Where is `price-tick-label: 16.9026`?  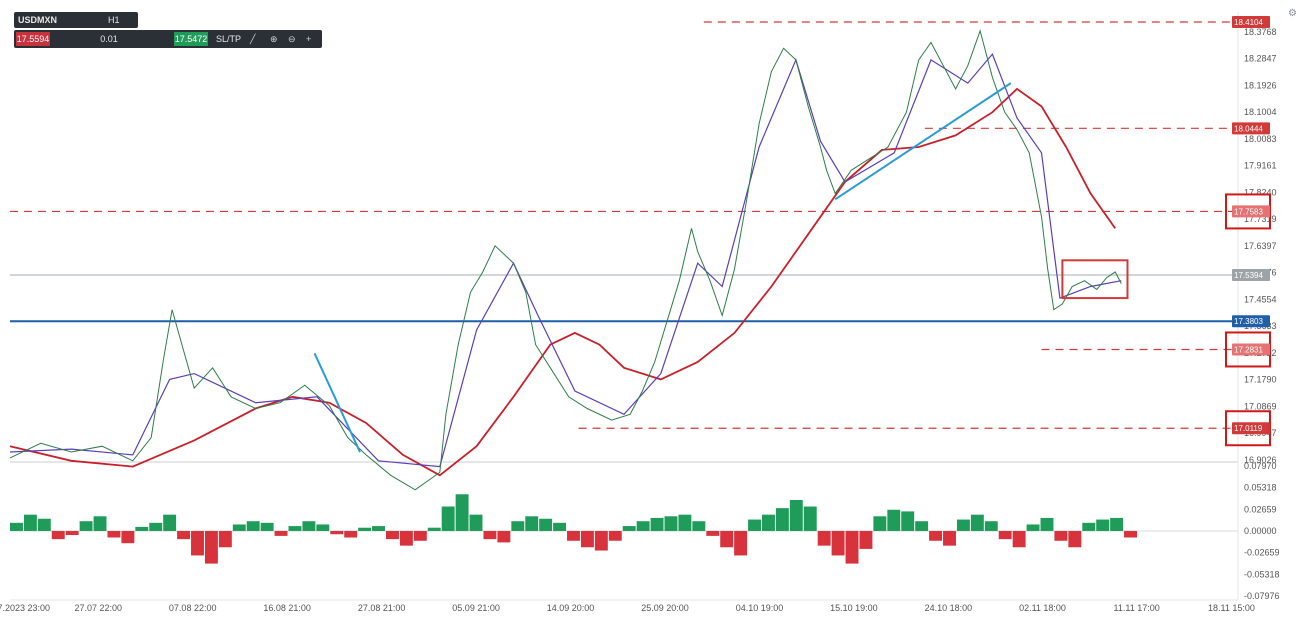 price-tick-label: 16.9026 is located at coordinates (1260, 460).